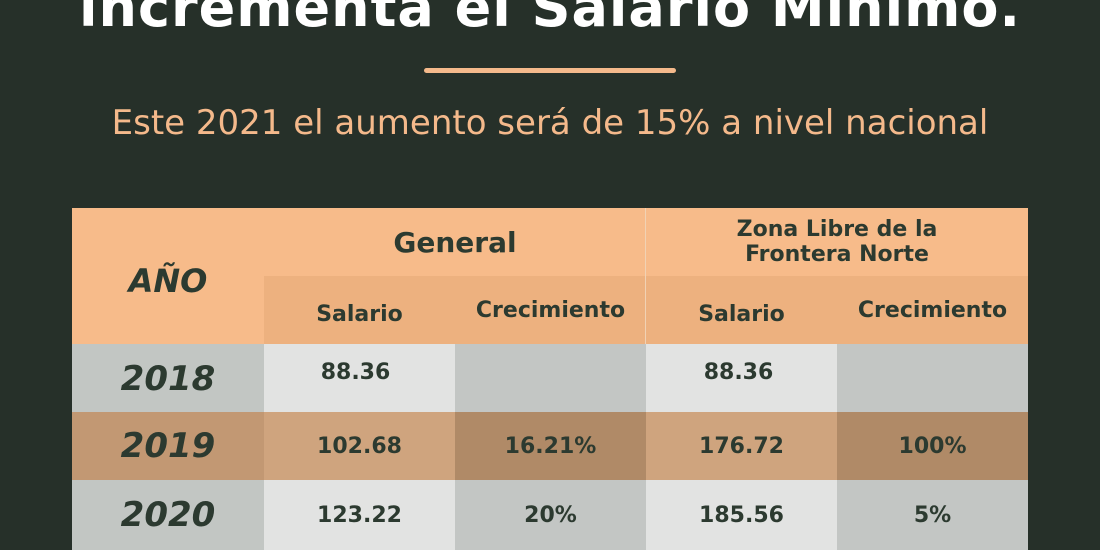 This screenshot has width=1100, height=550. What do you see at coordinates (932, 446) in the screenshot?
I see `table-cell-zona-crec: 100%` at bounding box center [932, 446].